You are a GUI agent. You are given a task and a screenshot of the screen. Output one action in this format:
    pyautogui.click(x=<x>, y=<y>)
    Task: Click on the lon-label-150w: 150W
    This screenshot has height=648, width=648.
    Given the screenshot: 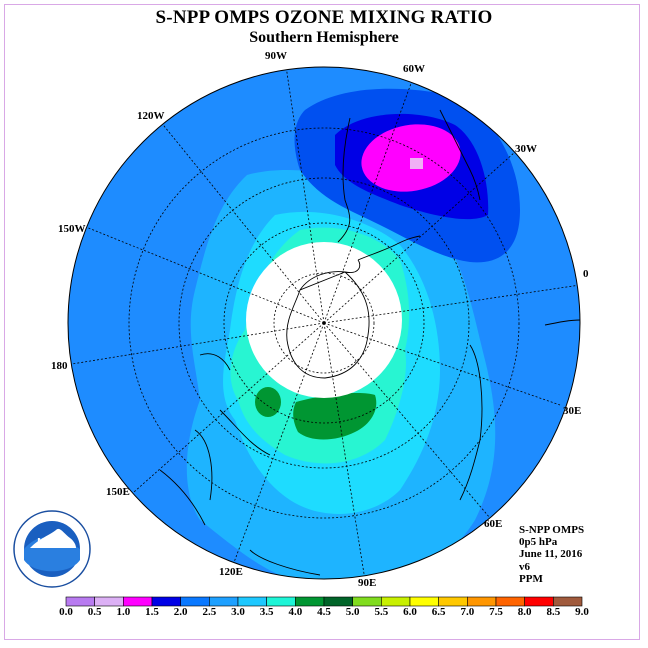 What is the action you would take?
    pyautogui.click(x=72, y=229)
    